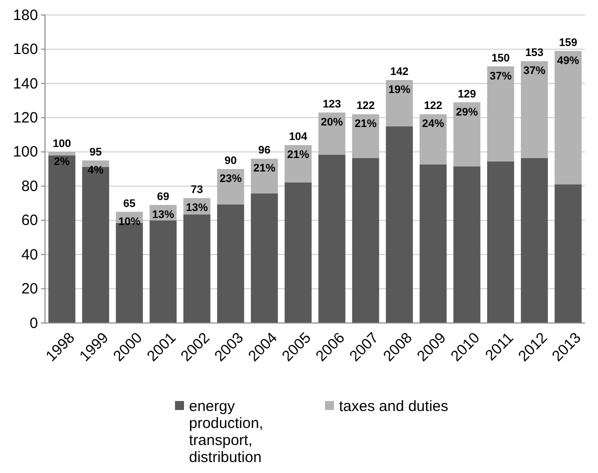 The height and width of the screenshot is (473, 598). What do you see at coordinates (29, 289) in the screenshot?
I see `y-tick-label: 20` at bounding box center [29, 289].